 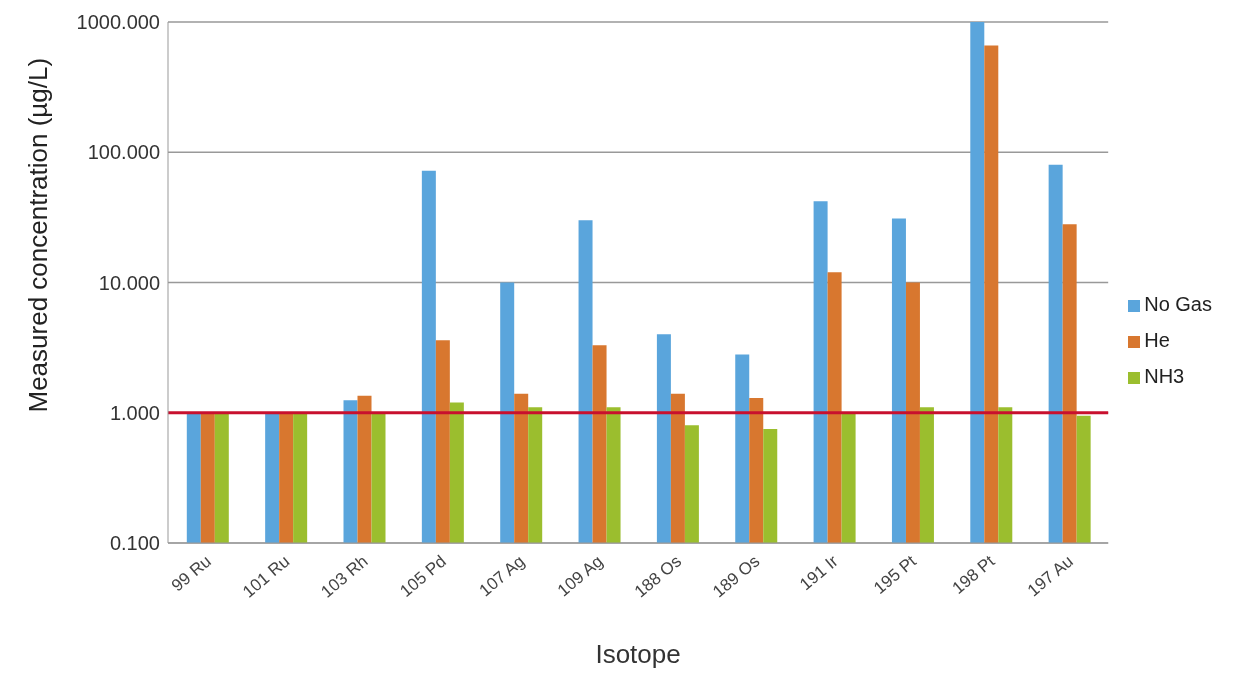 What do you see at coordinates (657, 576) in the screenshot?
I see `x-tick-label: 188 Os` at bounding box center [657, 576].